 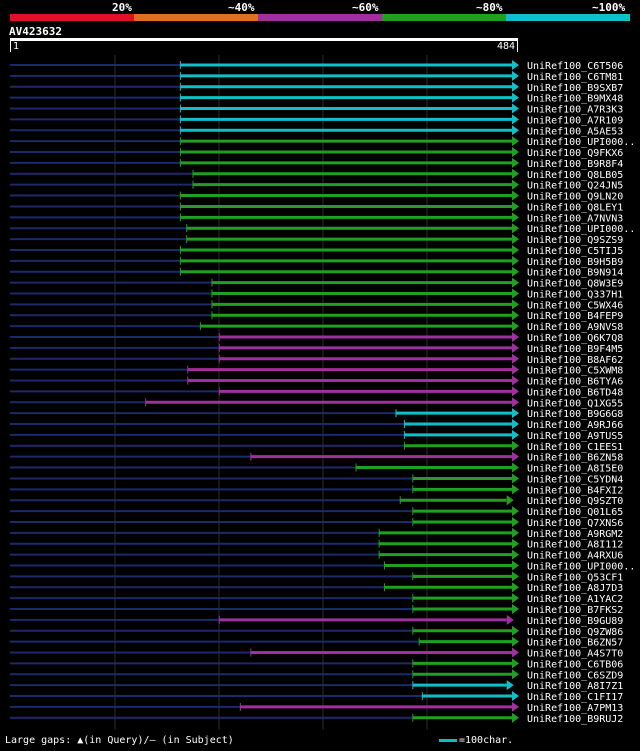 What do you see at coordinates (575, 654) in the screenshot?
I see `hit-label: UniRef100_A4S7T0` at bounding box center [575, 654].